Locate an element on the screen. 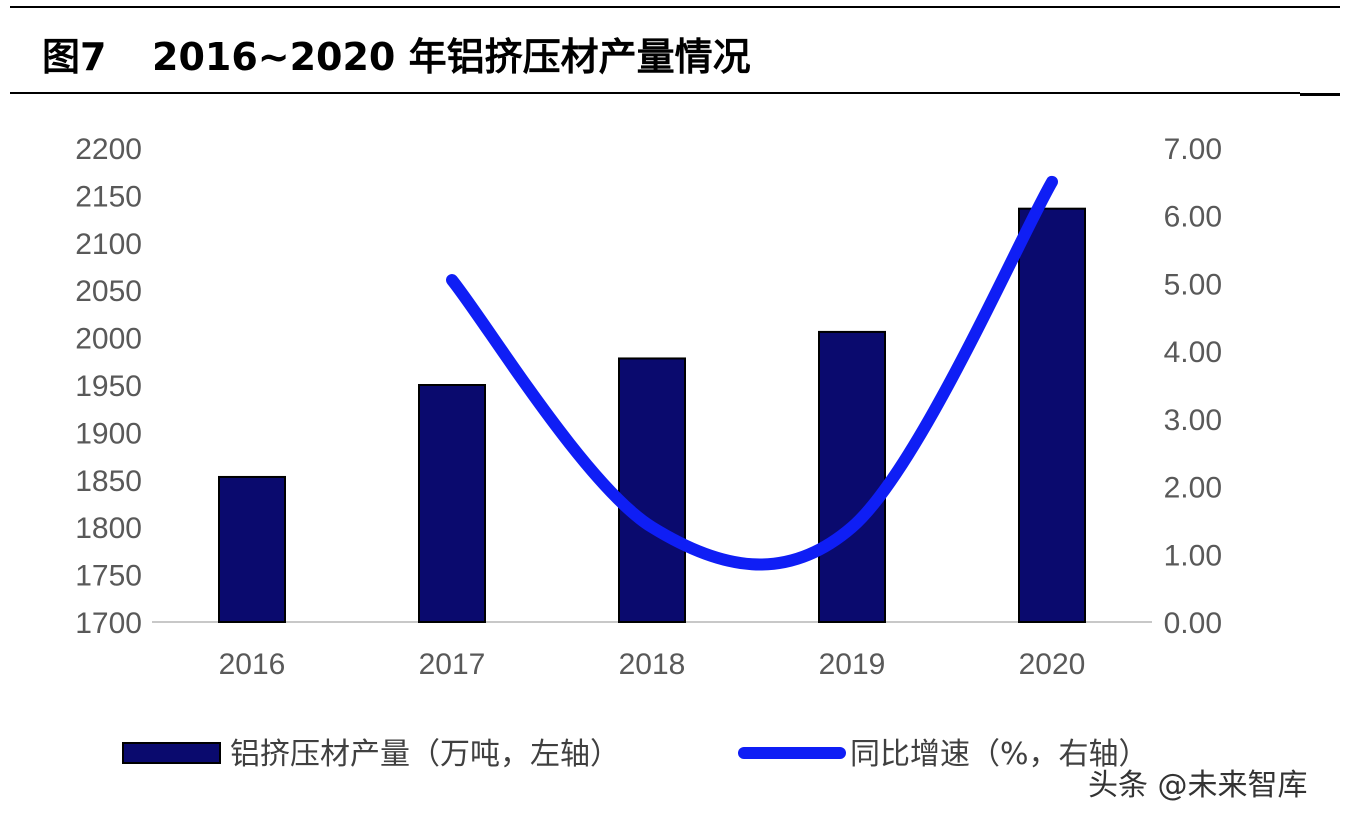 Image resolution: width=1350 pixels, height=820 pixels. right-tick-label: 6.00 is located at coordinates (1193, 217).